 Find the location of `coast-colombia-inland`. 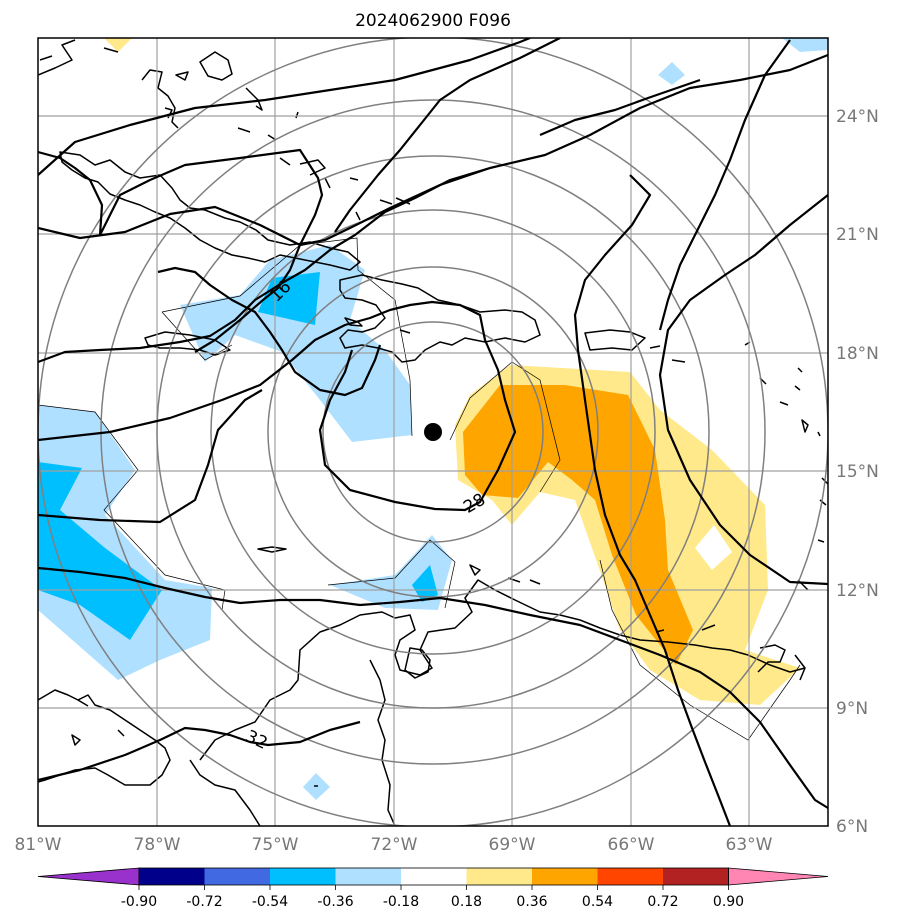

coast-colombia-inland is located at coordinates (292, 742).